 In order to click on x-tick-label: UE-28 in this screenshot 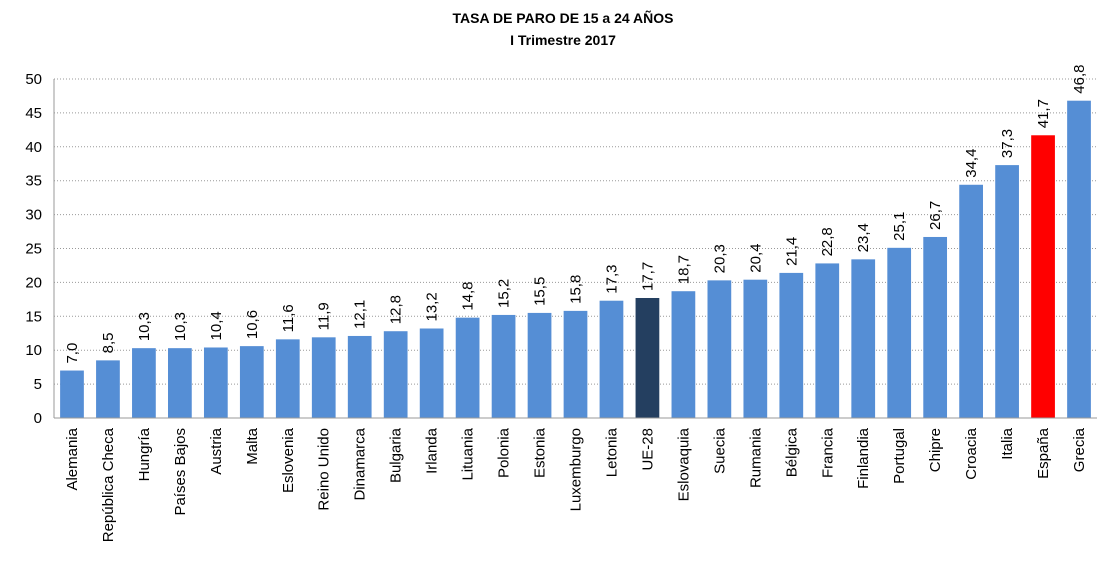, I will do `click(647, 449)`.